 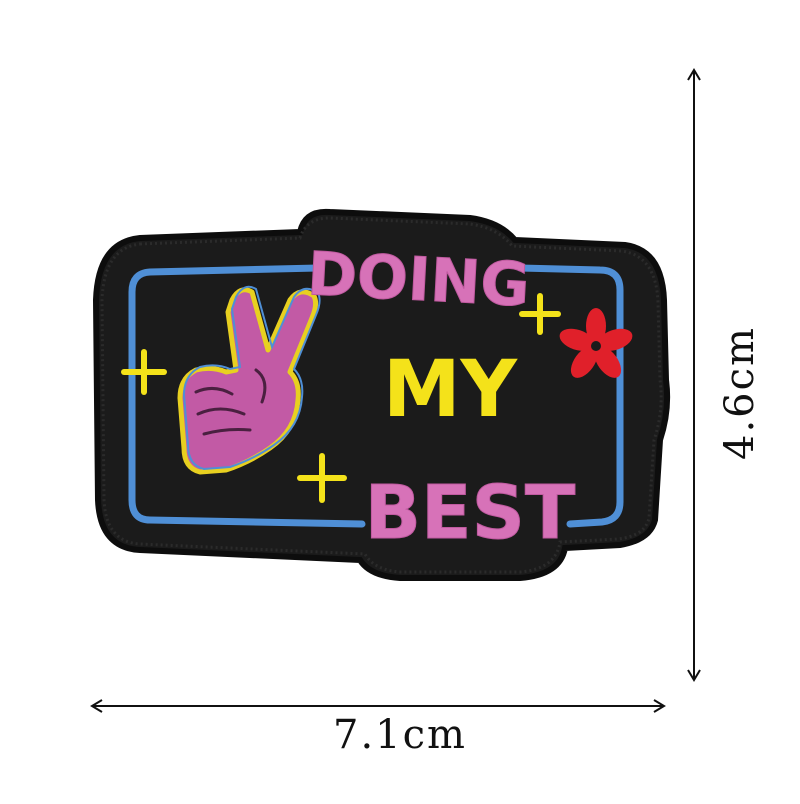 What do you see at coordinates (249, 380) in the screenshot?
I see `peace-hand-icon` at bounding box center [249, 380].